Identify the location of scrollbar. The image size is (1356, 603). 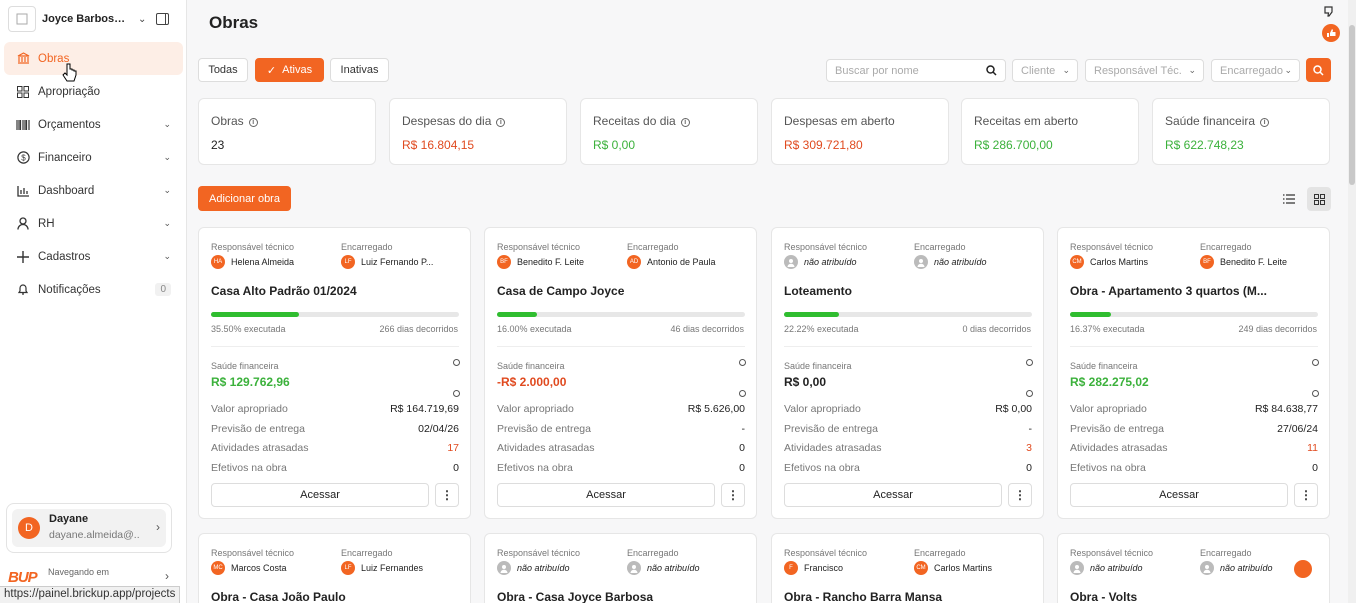
(1352, 301).